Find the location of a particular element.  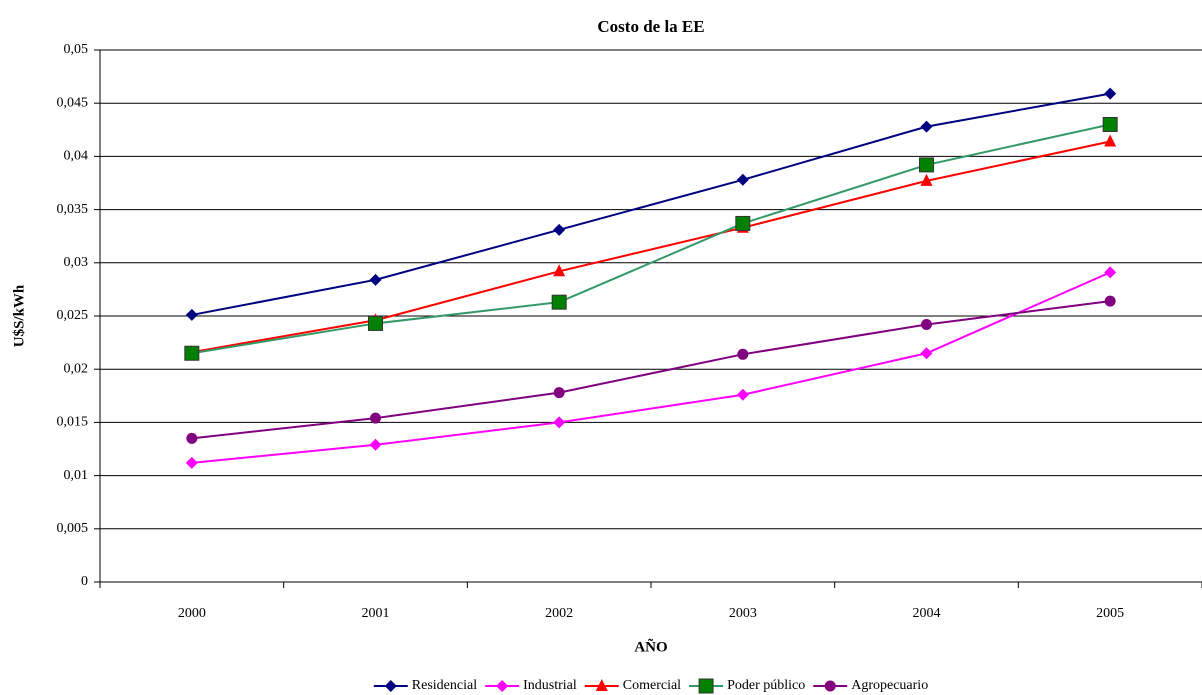

y-tick-label: 0,04 is located at coordinates (76, 156).